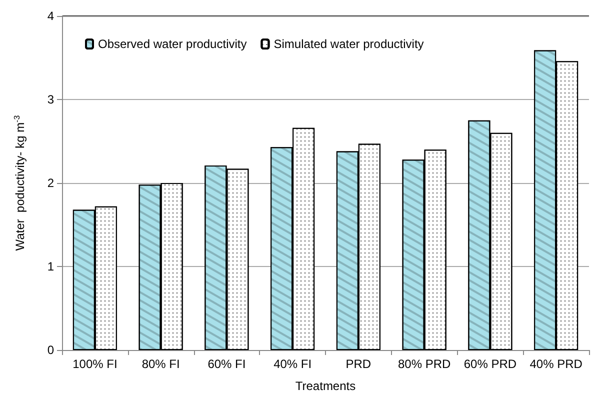 The width and height of the screenshot is (591, 405). What do you see at coordinates (227, 364) in the screenshot?
I see `x-tick-label: 60% FI` at bounding box center [227, 364].